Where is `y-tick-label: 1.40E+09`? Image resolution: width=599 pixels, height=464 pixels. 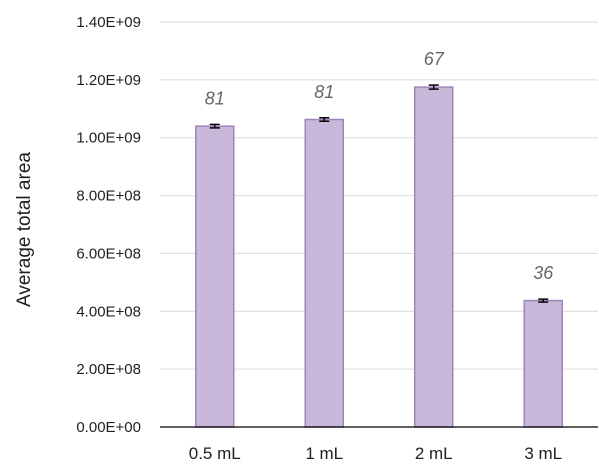
y-tick-label: 1.40E+09 is located at coordinates (108, 22).